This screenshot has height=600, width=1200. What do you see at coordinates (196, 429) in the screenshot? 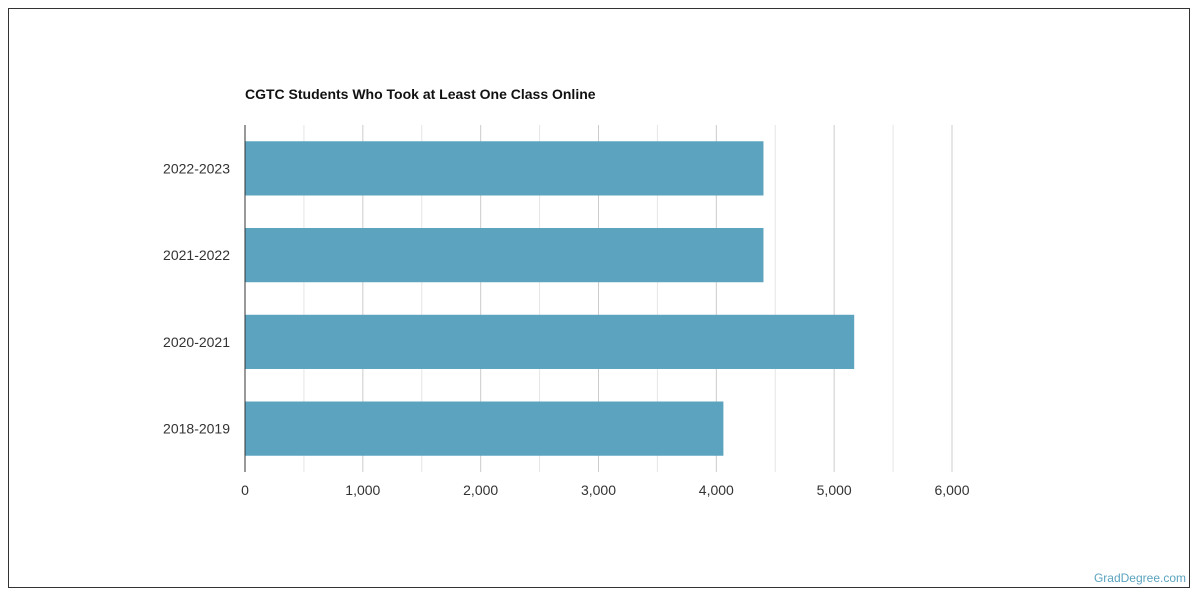
I see `category-label: 2018-2019` at bounding box center [196, 429].